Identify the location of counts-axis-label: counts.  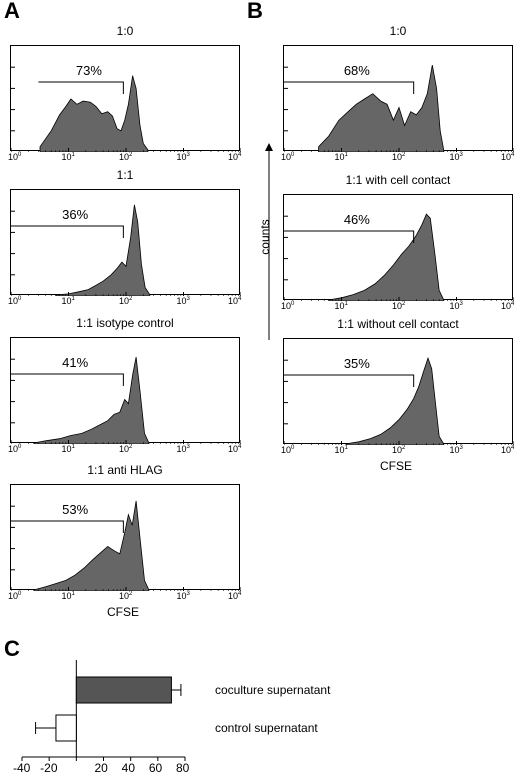
(265, 237).